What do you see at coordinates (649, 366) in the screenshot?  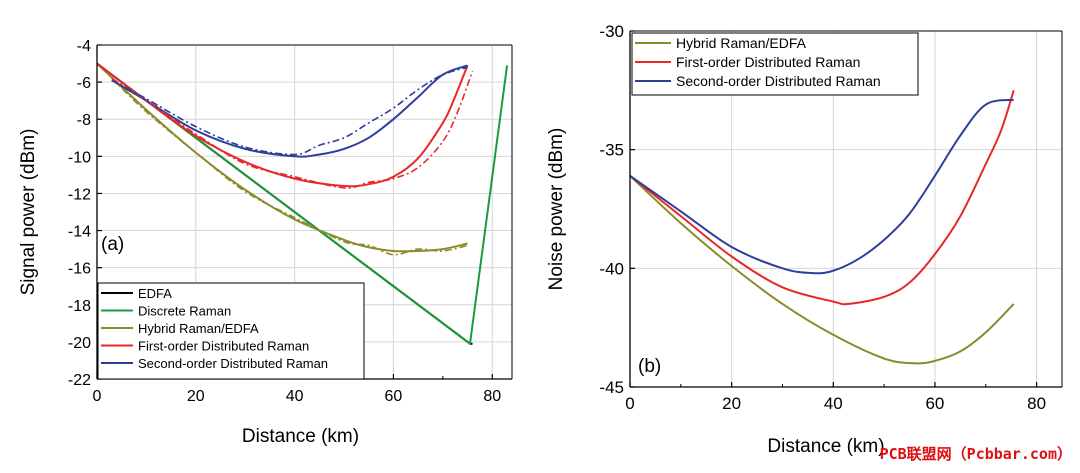 I see `panel-label: (b)` at bounding box center [649, 366].